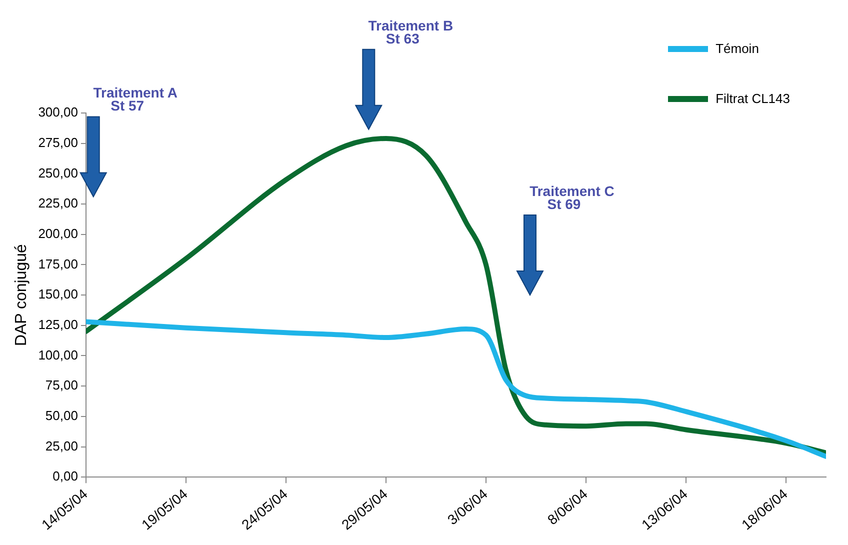 This screenshot has width=848, height=545. Describe the element at coordinates (572, 197) in the screenshot. I see `annotation: Traitement C St 69` at that location.